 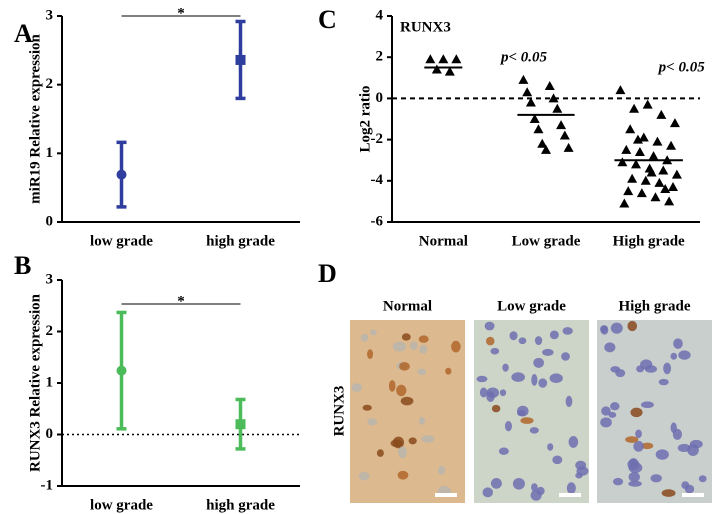 I want to click on chart-title: RUNX3, so click(x=425, y=27).